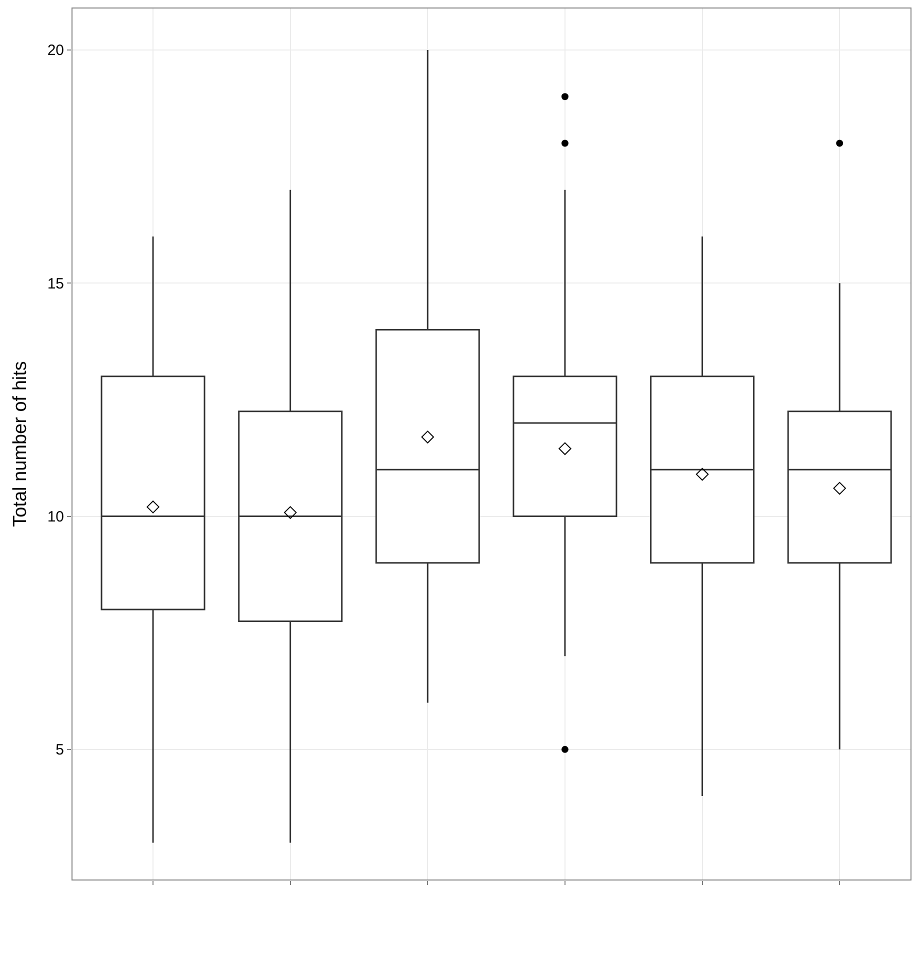 This screenshot has height=980, width=912. Describe the element at coordinates (21, 444) in the screenshot. I see `y-axis-title: Total number of hits` at that location.